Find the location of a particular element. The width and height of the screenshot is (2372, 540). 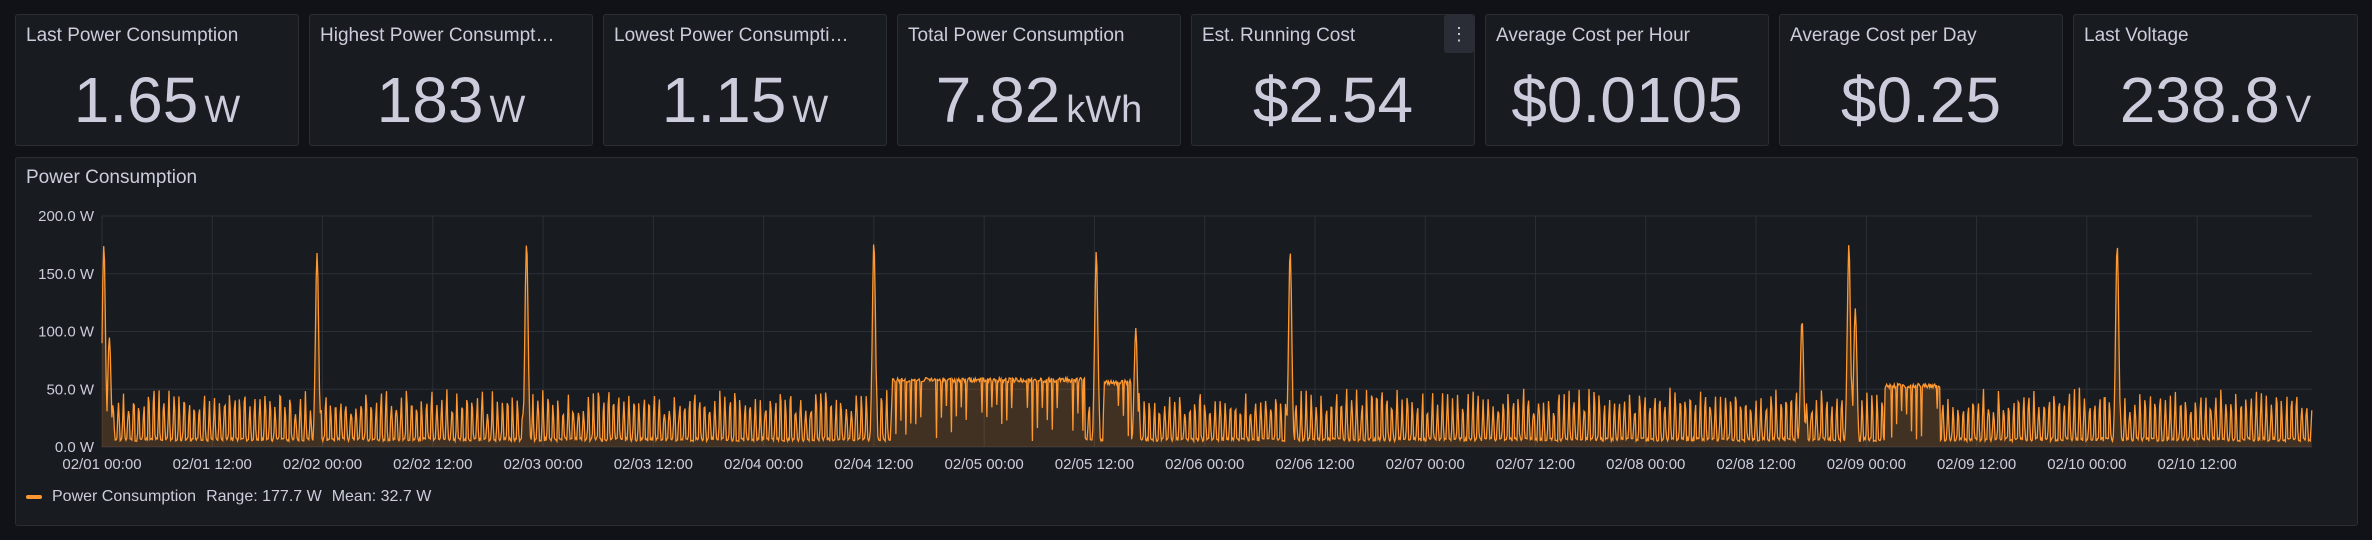

stat-panel-cost-per-day: Average Cost per Day $0.25 is located at coordinates (1921, 80).